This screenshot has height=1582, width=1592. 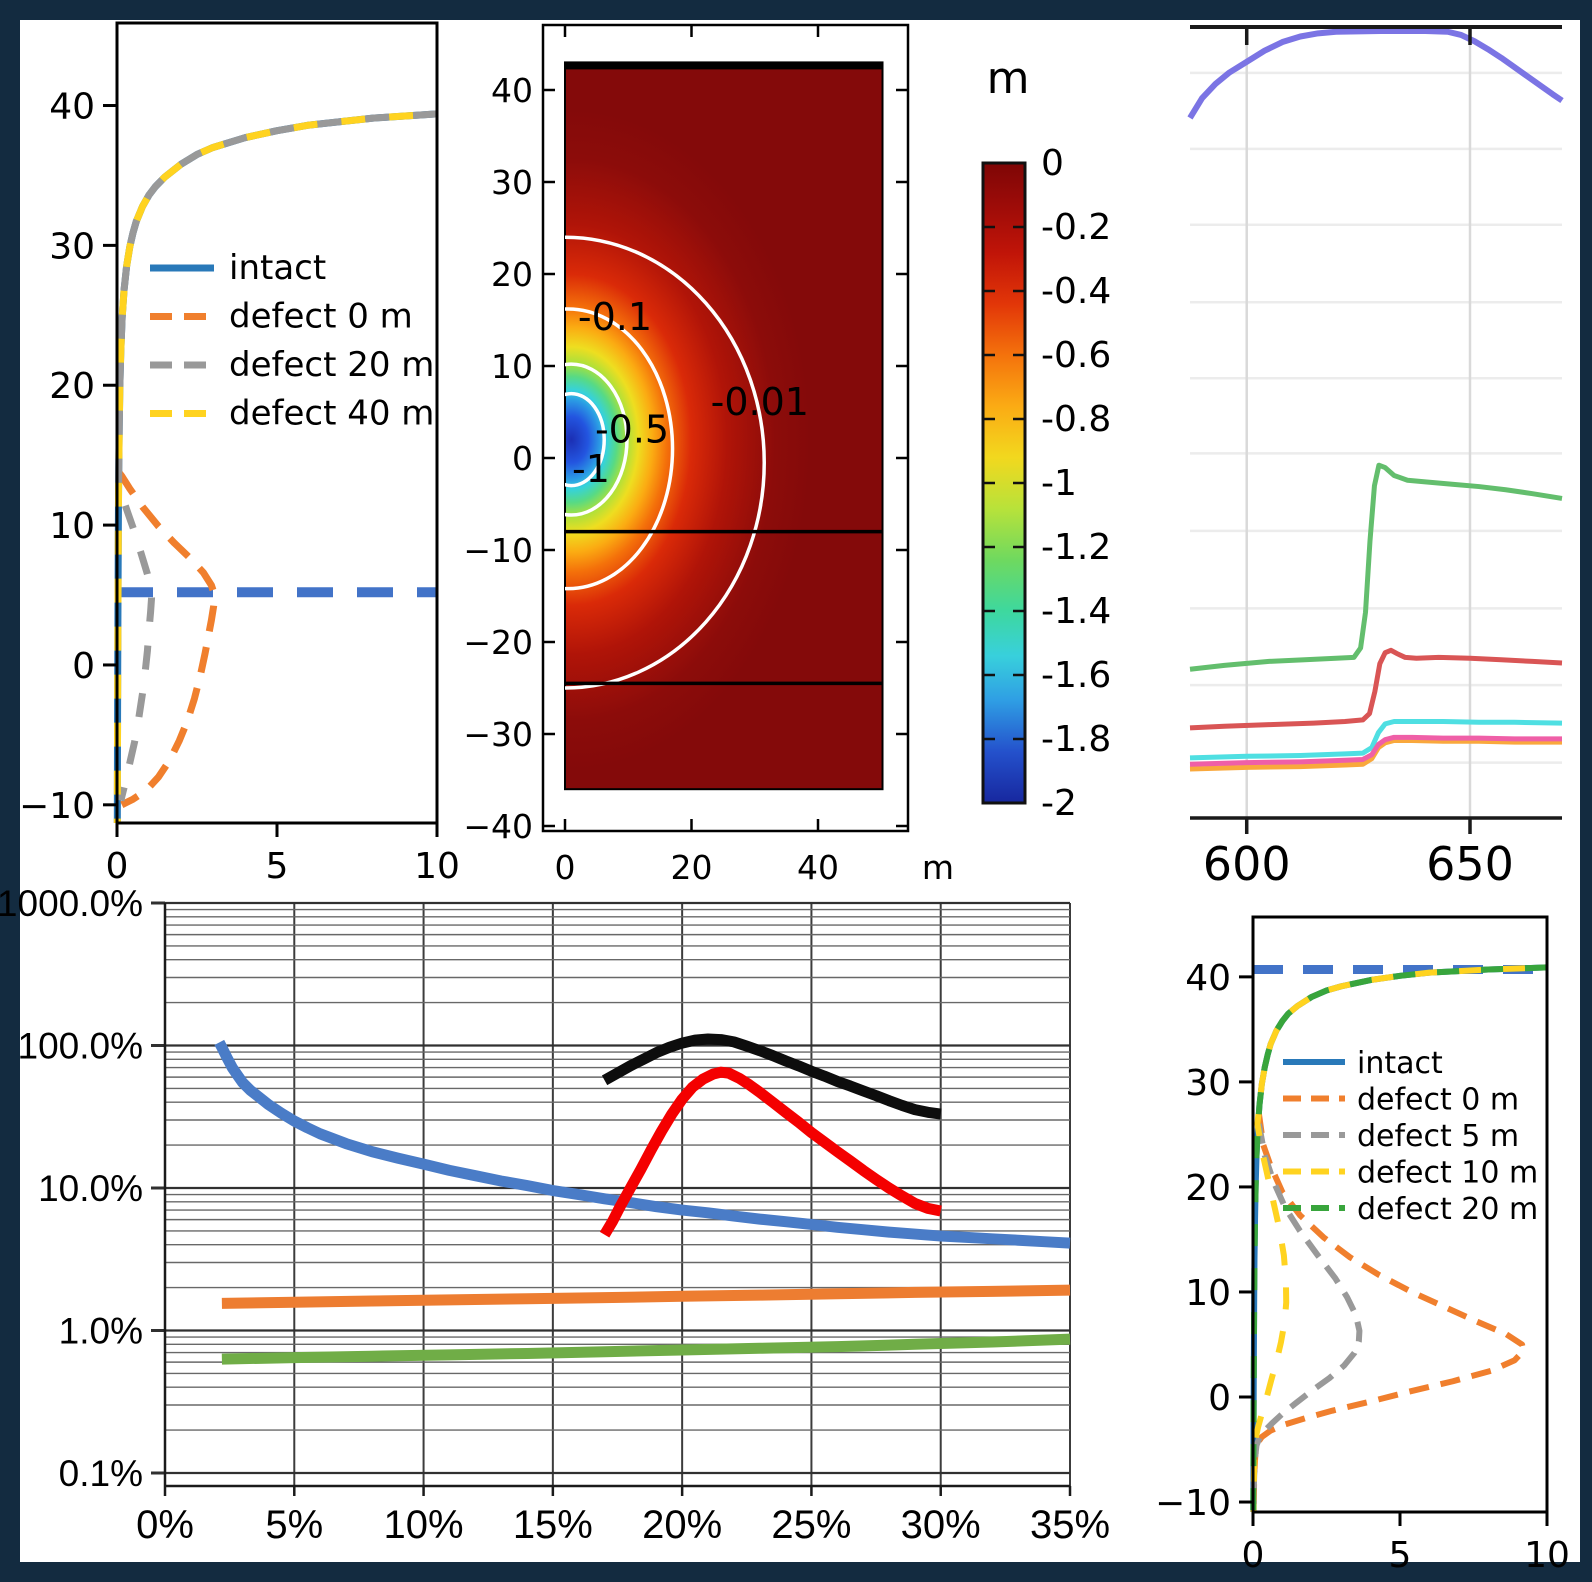 I want to click on colorbar-tick-label: -0.2, so click(x=1076, y=227).